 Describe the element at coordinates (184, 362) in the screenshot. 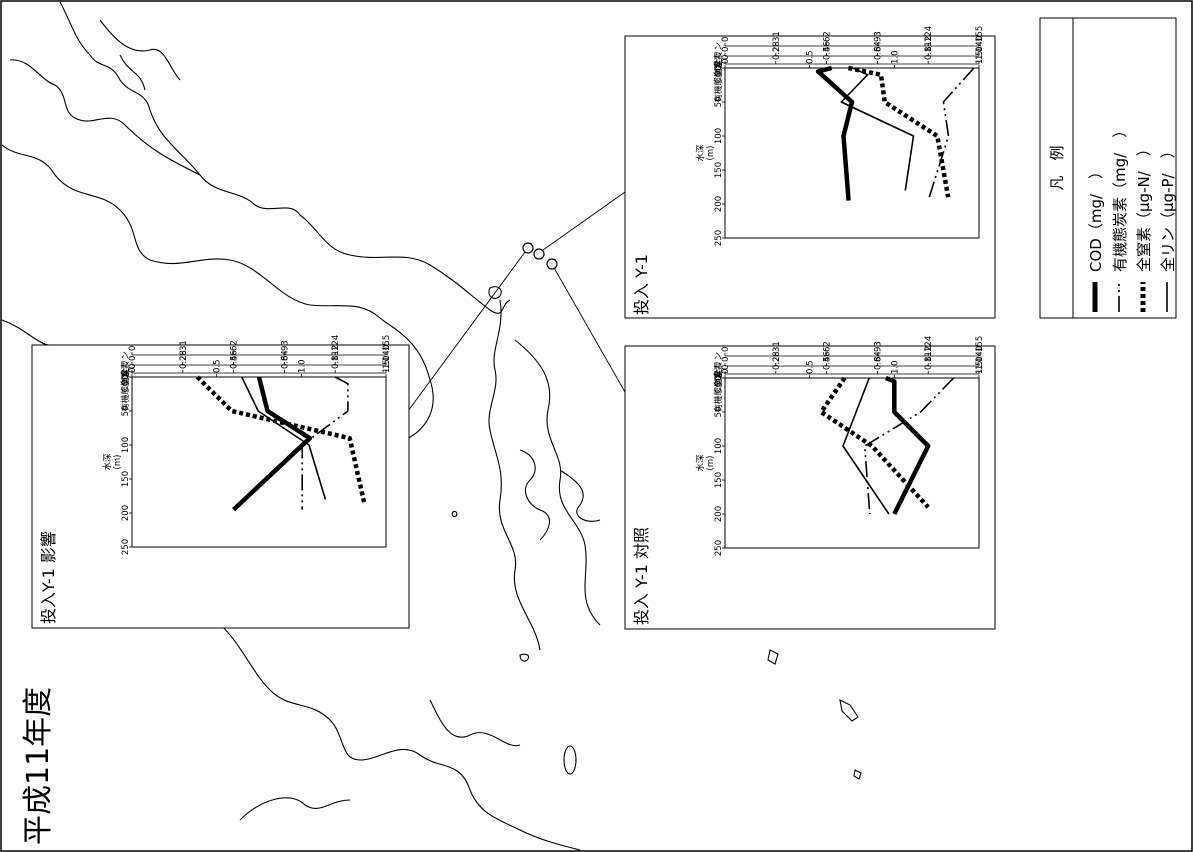

I see `tick-label-toc: 0.2` at that location.